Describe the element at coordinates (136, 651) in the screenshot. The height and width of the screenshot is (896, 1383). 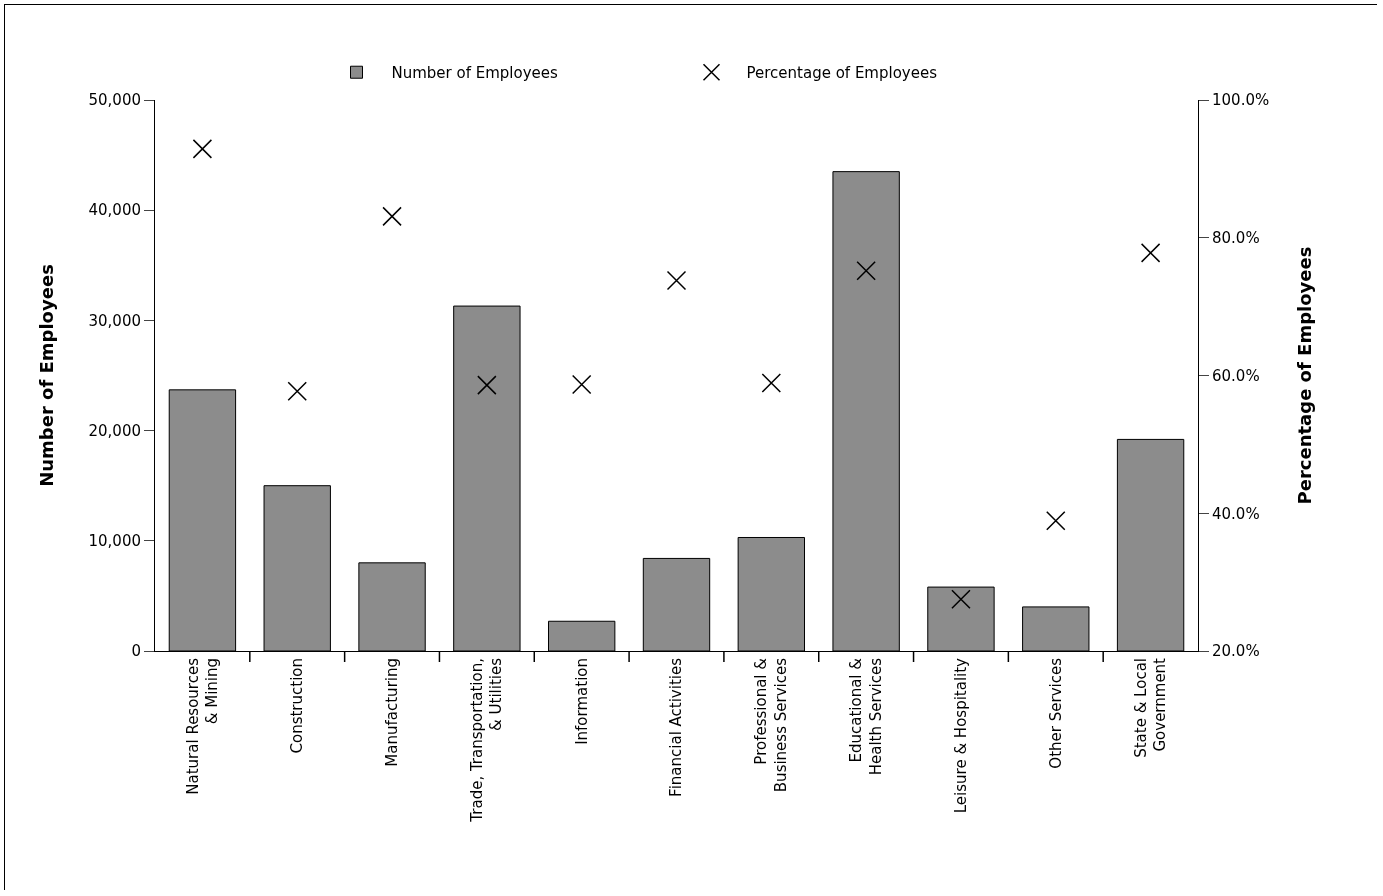
I see `y-tick-label: 0` at that location.